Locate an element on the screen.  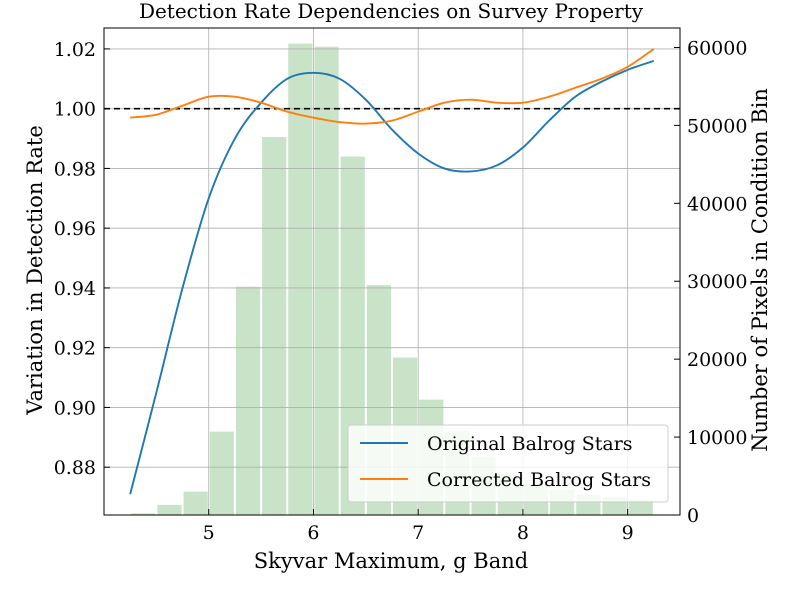
y2-tick-label: 20000 is located at coordinates (717, 360).